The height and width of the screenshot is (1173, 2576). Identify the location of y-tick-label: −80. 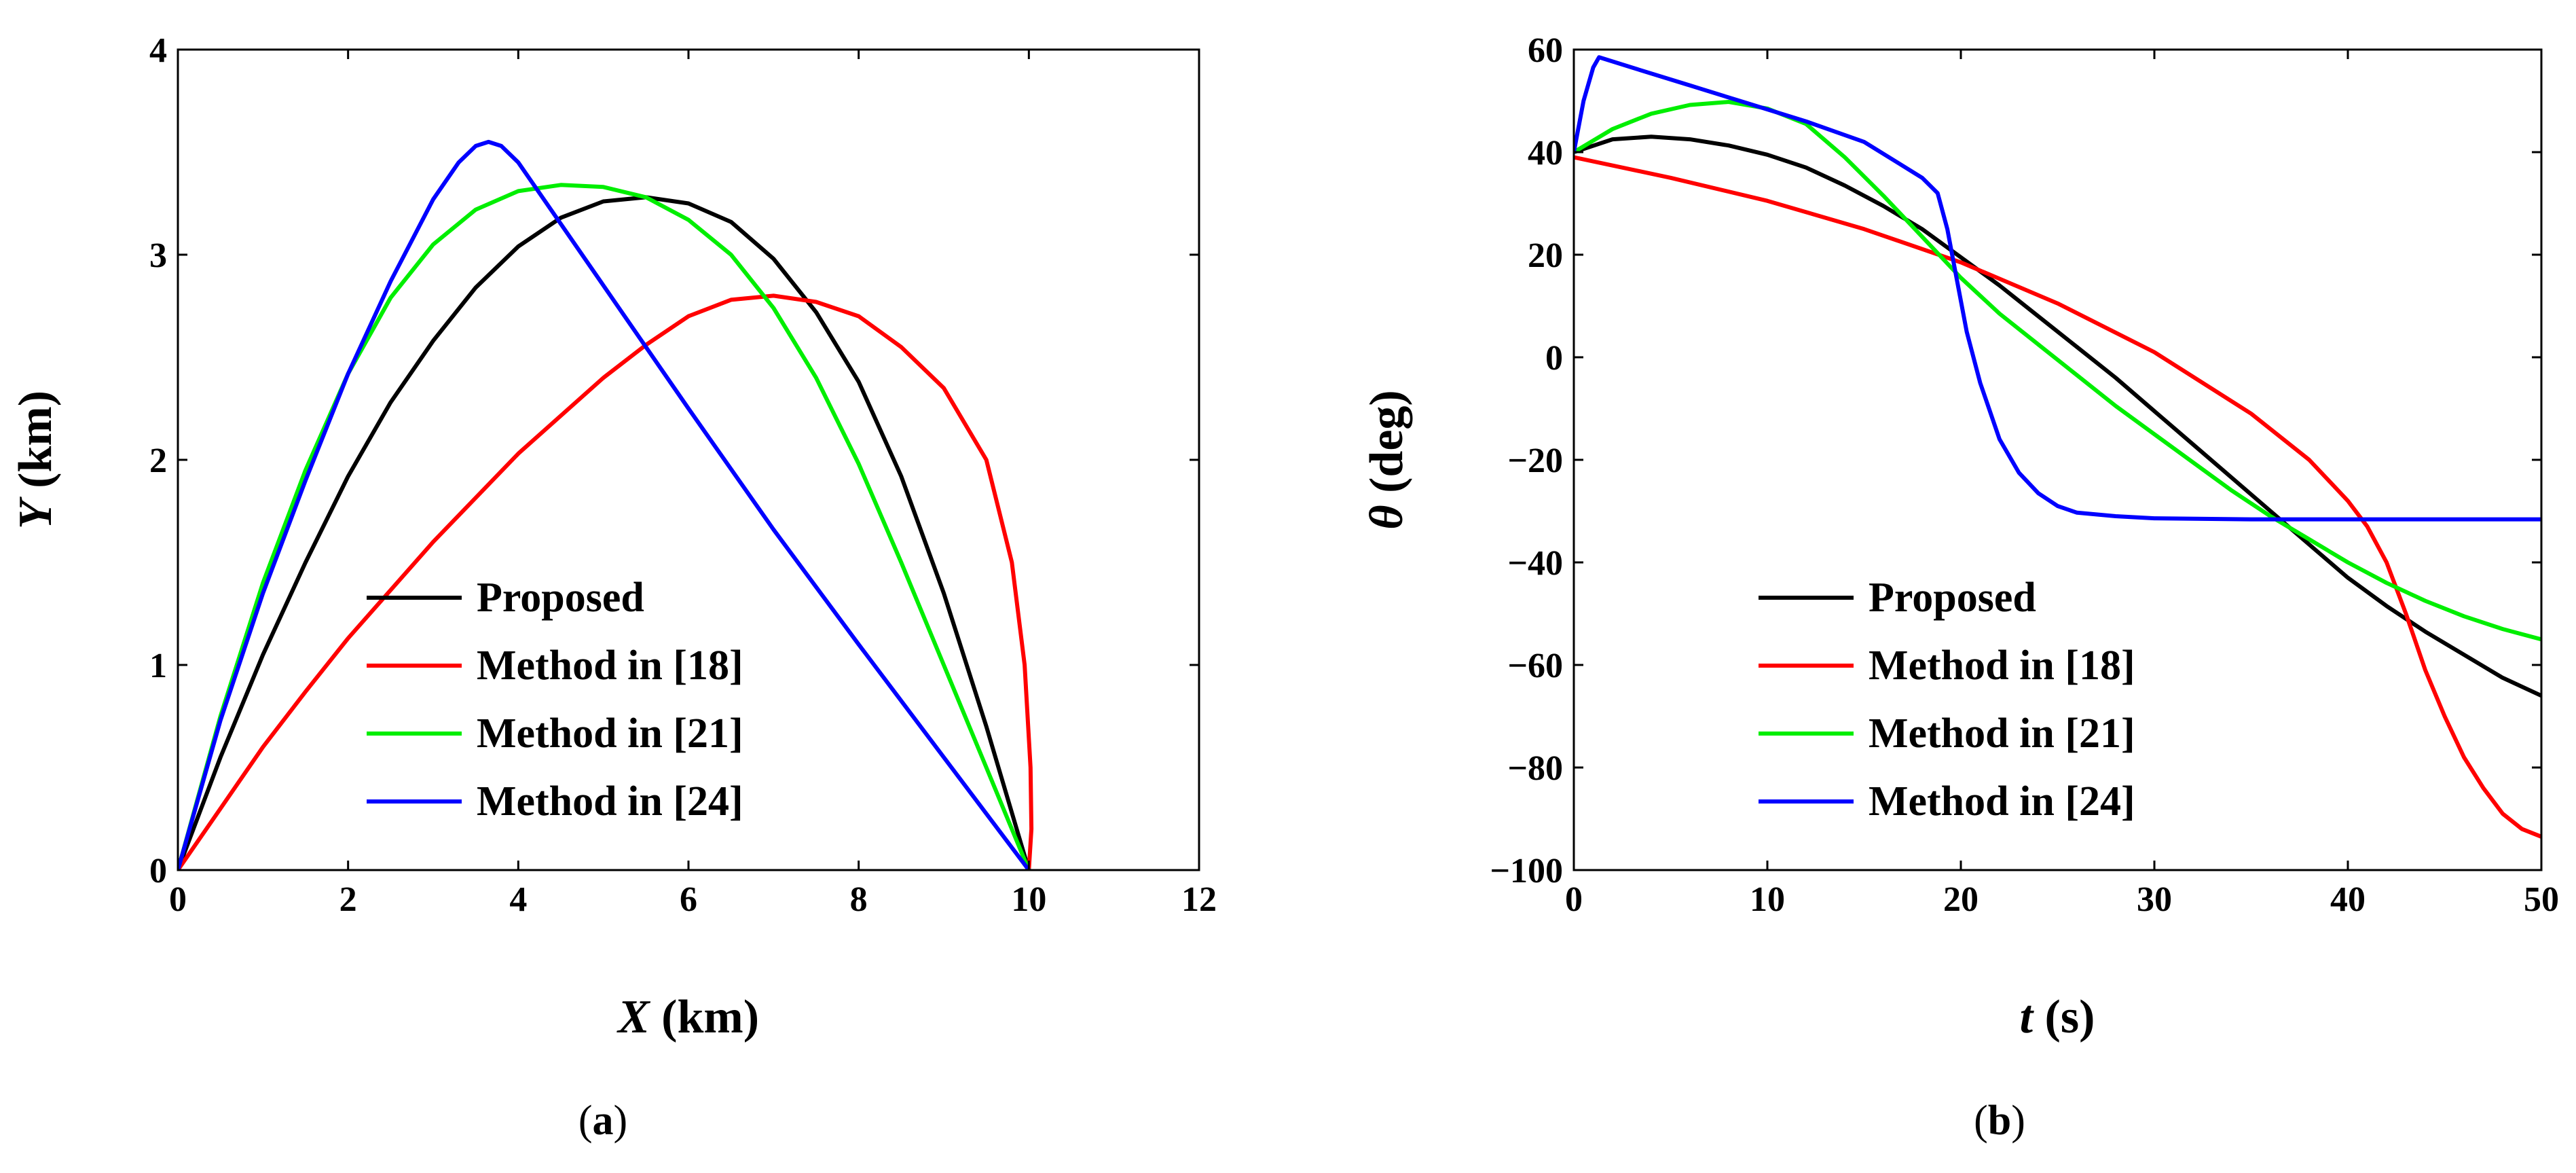
(1535, 768).